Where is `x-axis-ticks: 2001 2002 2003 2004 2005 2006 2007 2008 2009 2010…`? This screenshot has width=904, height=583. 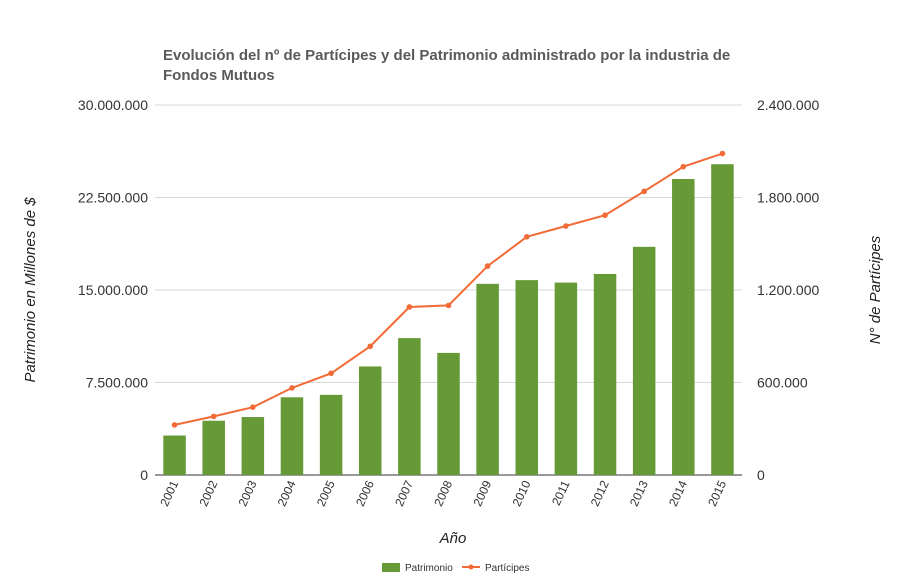
x-axis-ticks: 2001 2002 2003 2004 2005 2006 2007 2008 2009 2010… is located at coordinates (443, 493).